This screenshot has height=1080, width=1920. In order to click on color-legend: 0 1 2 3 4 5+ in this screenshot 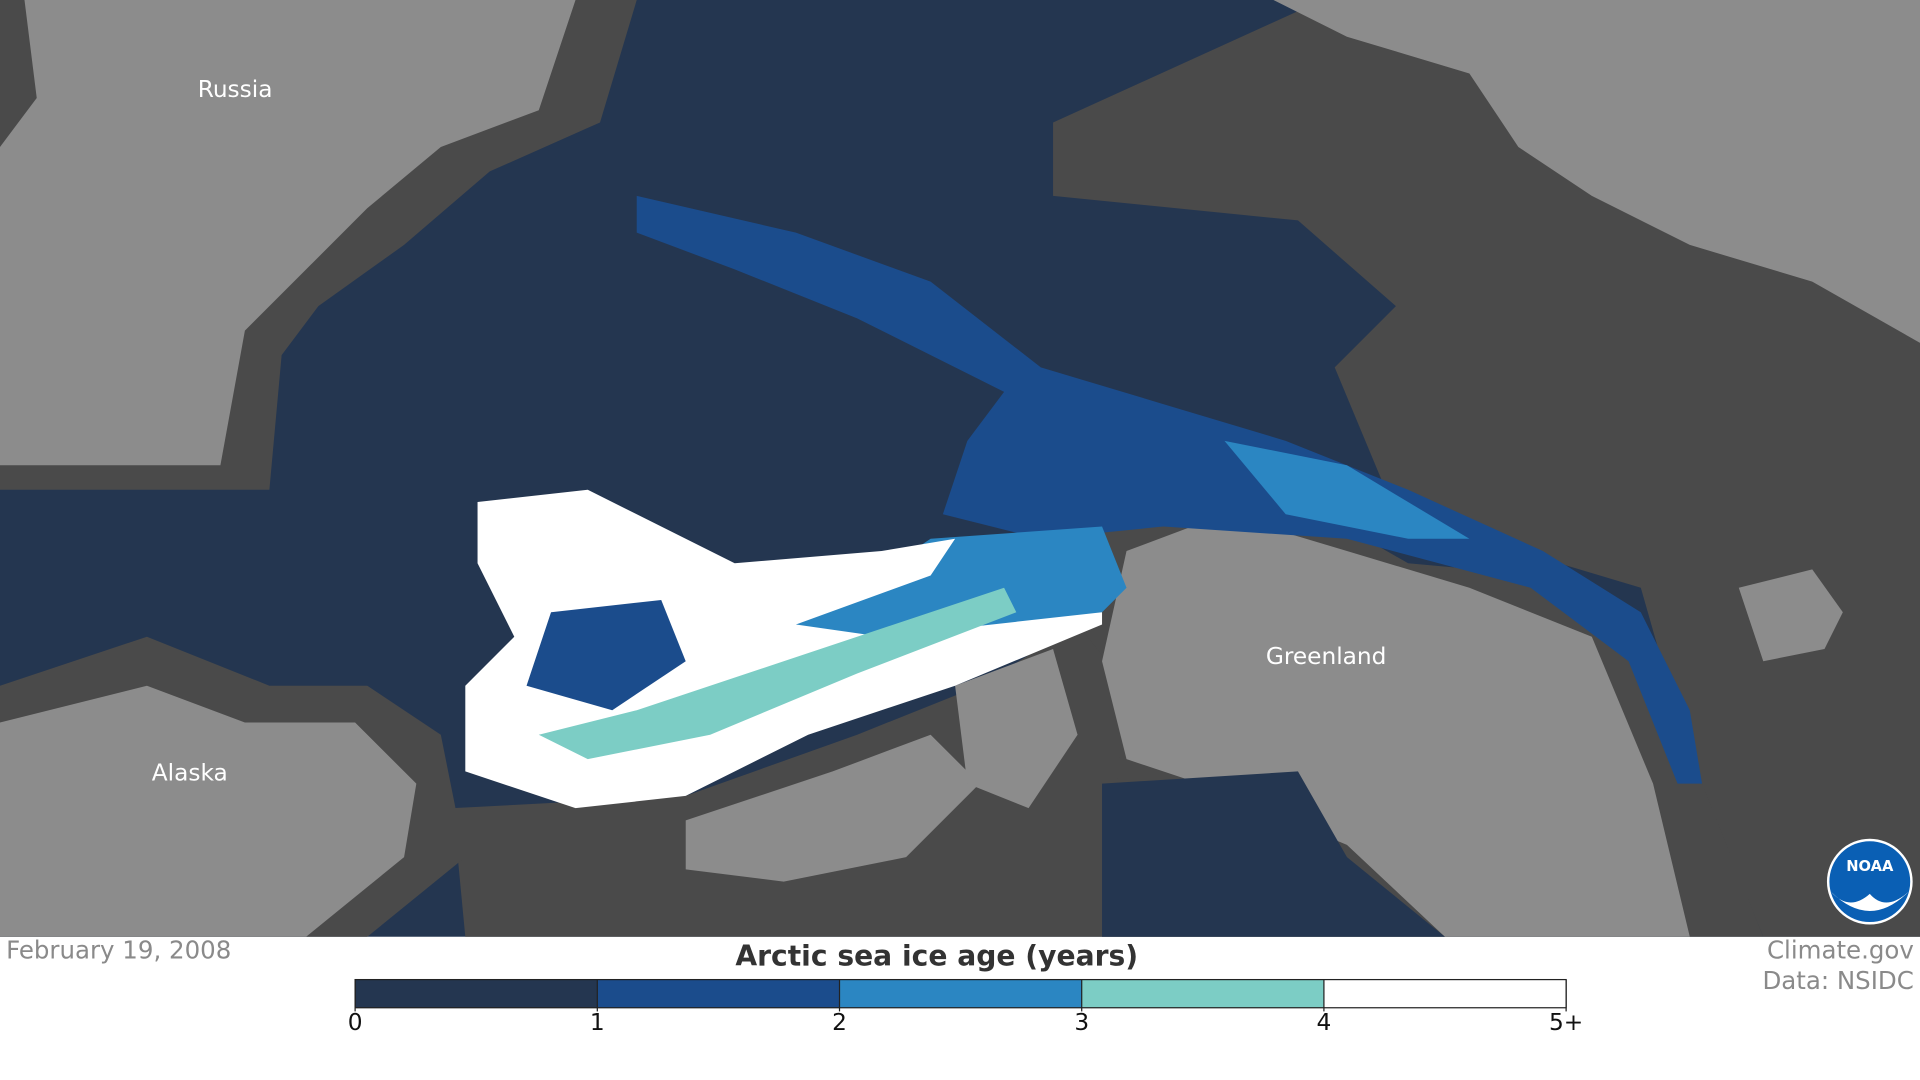, I will do `click(965, 1007)`.